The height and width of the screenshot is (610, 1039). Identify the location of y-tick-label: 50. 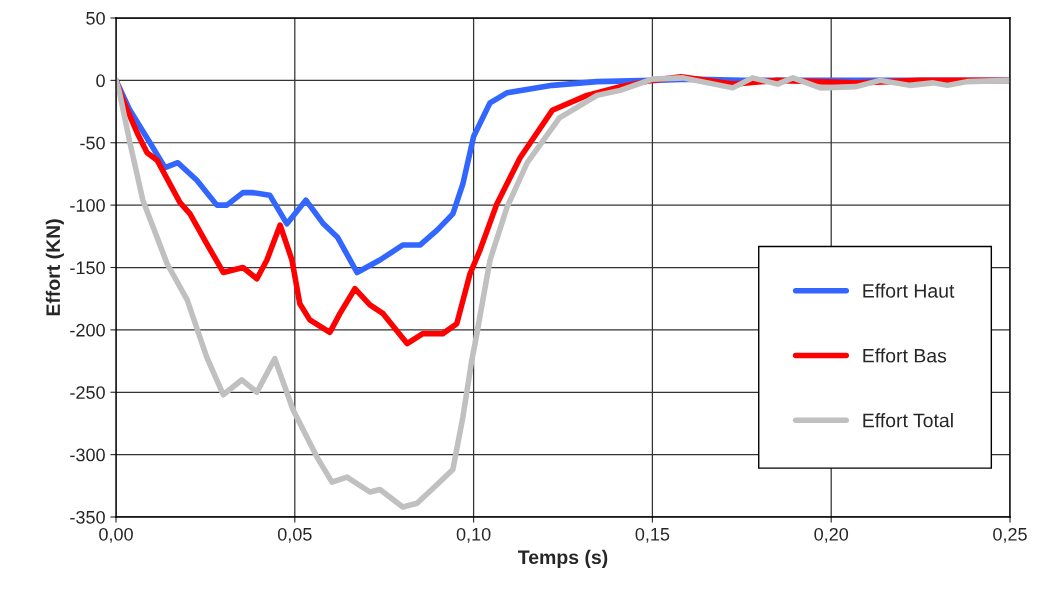
(95, 18).